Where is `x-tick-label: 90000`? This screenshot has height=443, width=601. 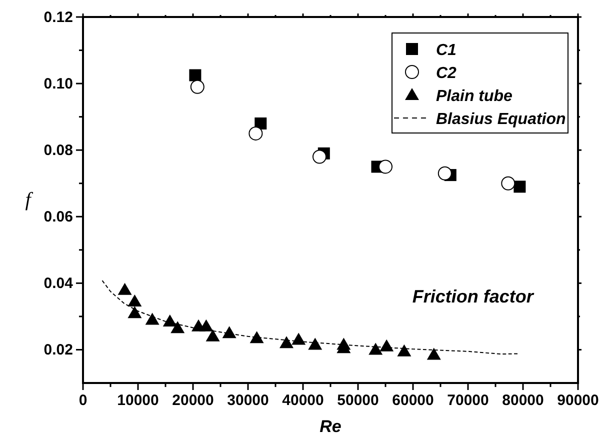 x-tick-label: 90000 is located at coordinates (578, 400).